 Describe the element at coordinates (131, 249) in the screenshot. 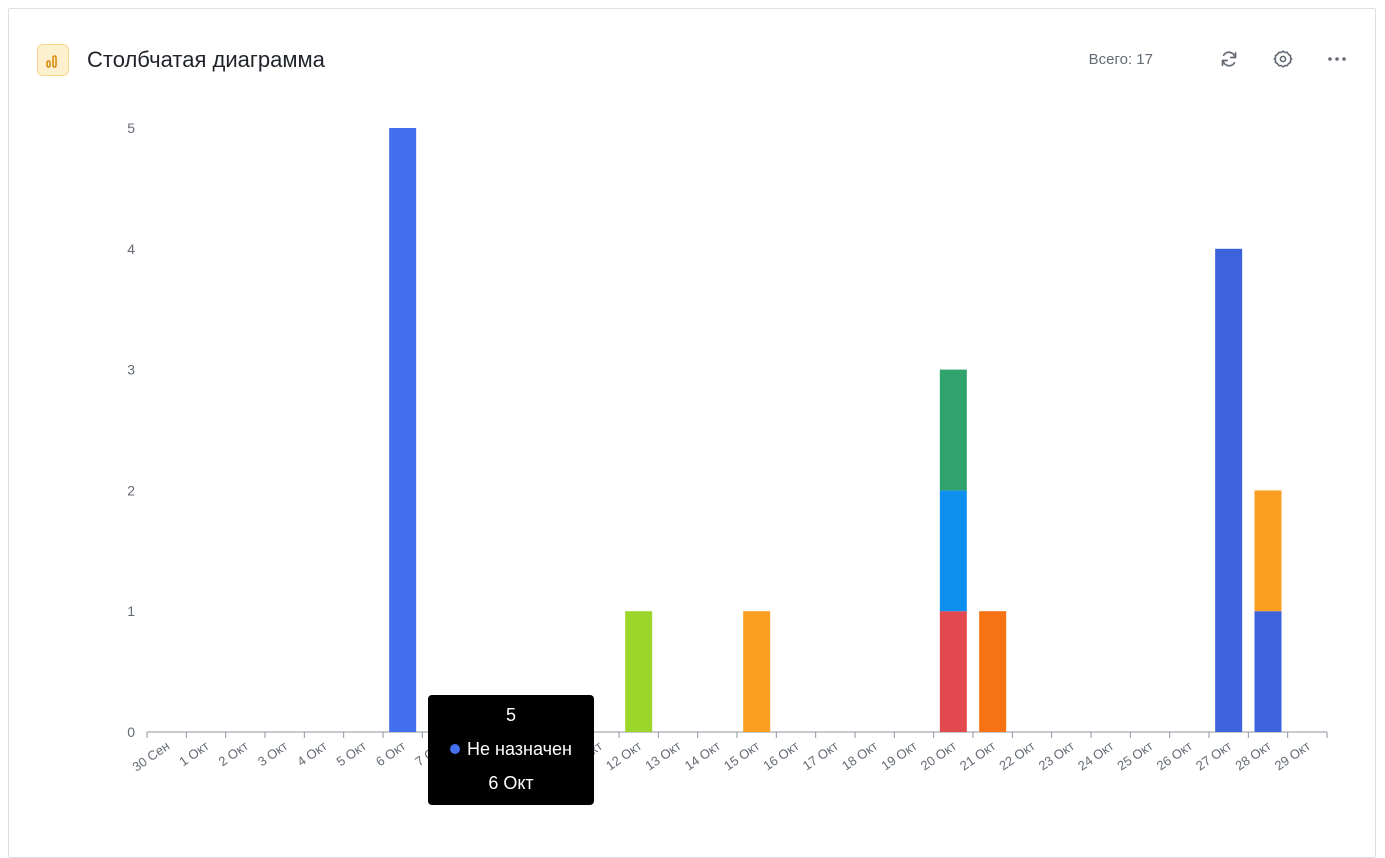

I see `y-tick-label: 4` at that location.